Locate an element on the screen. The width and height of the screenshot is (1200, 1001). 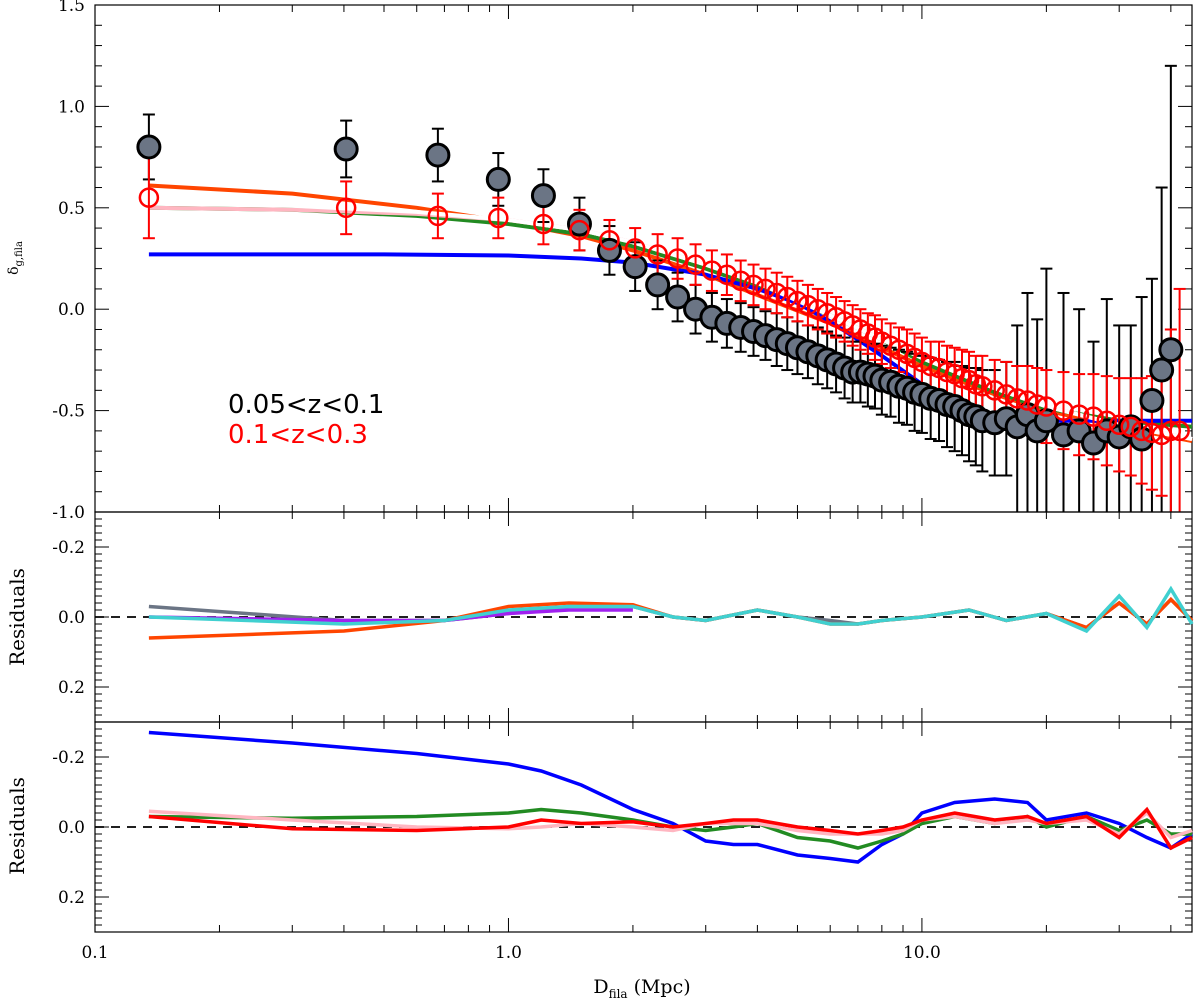
x-axis-label: Dfila (Mpc) is located at coordinates (641, 988).